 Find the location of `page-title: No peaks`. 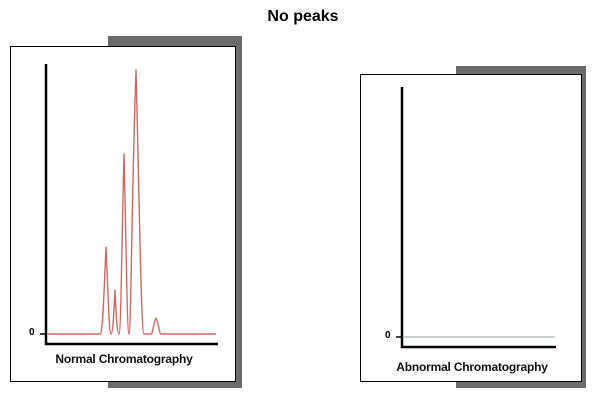

page-title: No peaks is located at coordinates (303, 16).